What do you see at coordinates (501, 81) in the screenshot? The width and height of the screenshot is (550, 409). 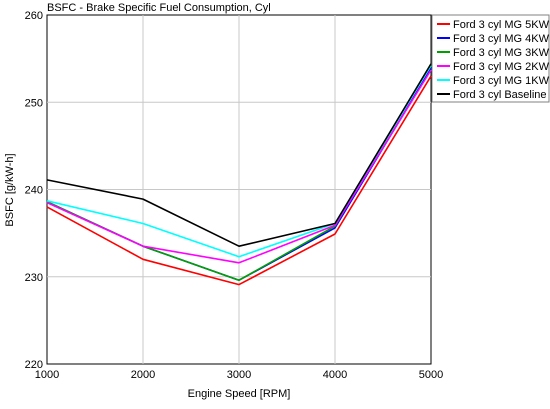 I see `legend-label: Ford 3 cyl MG 1KW` at bounding box center [501, 81].